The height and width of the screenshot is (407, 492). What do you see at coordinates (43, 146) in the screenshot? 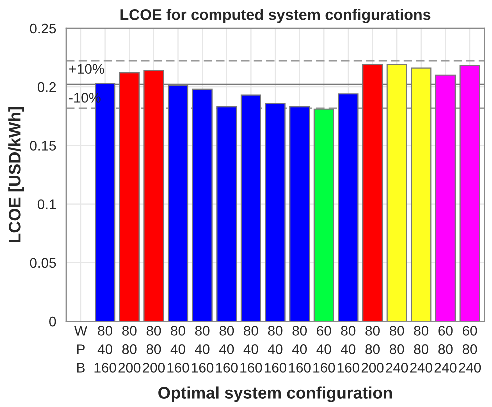
I see `y-tick-label: 0.15` at bounding box center [43, 146].